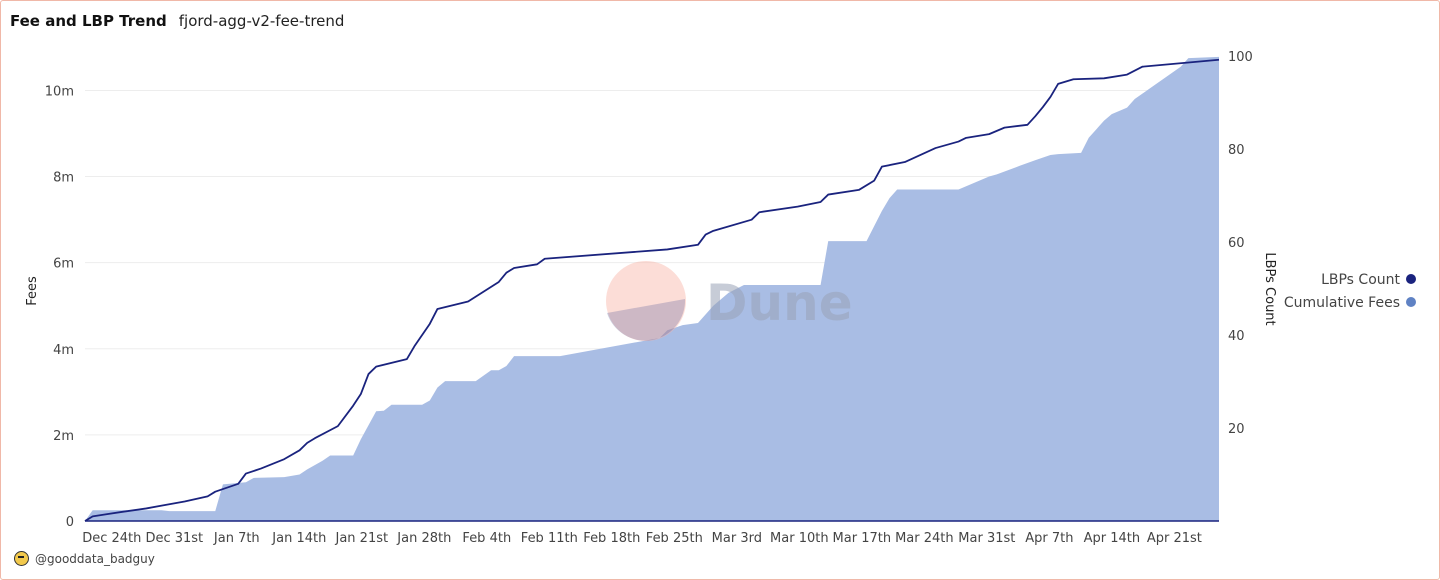 The image size is (1440, 580). Describe the element at coordinates (674, 538) in the screenshot. I see `x-tick-label: Feb 25th` at that location.